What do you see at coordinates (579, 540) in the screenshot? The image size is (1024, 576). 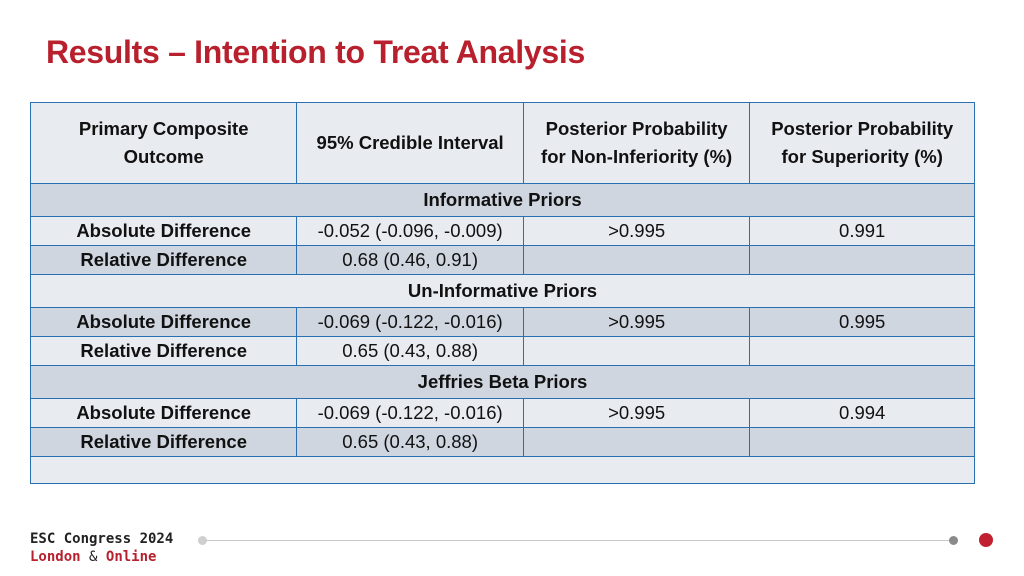 I see `footer-divider` at bounding box center [579, 540].